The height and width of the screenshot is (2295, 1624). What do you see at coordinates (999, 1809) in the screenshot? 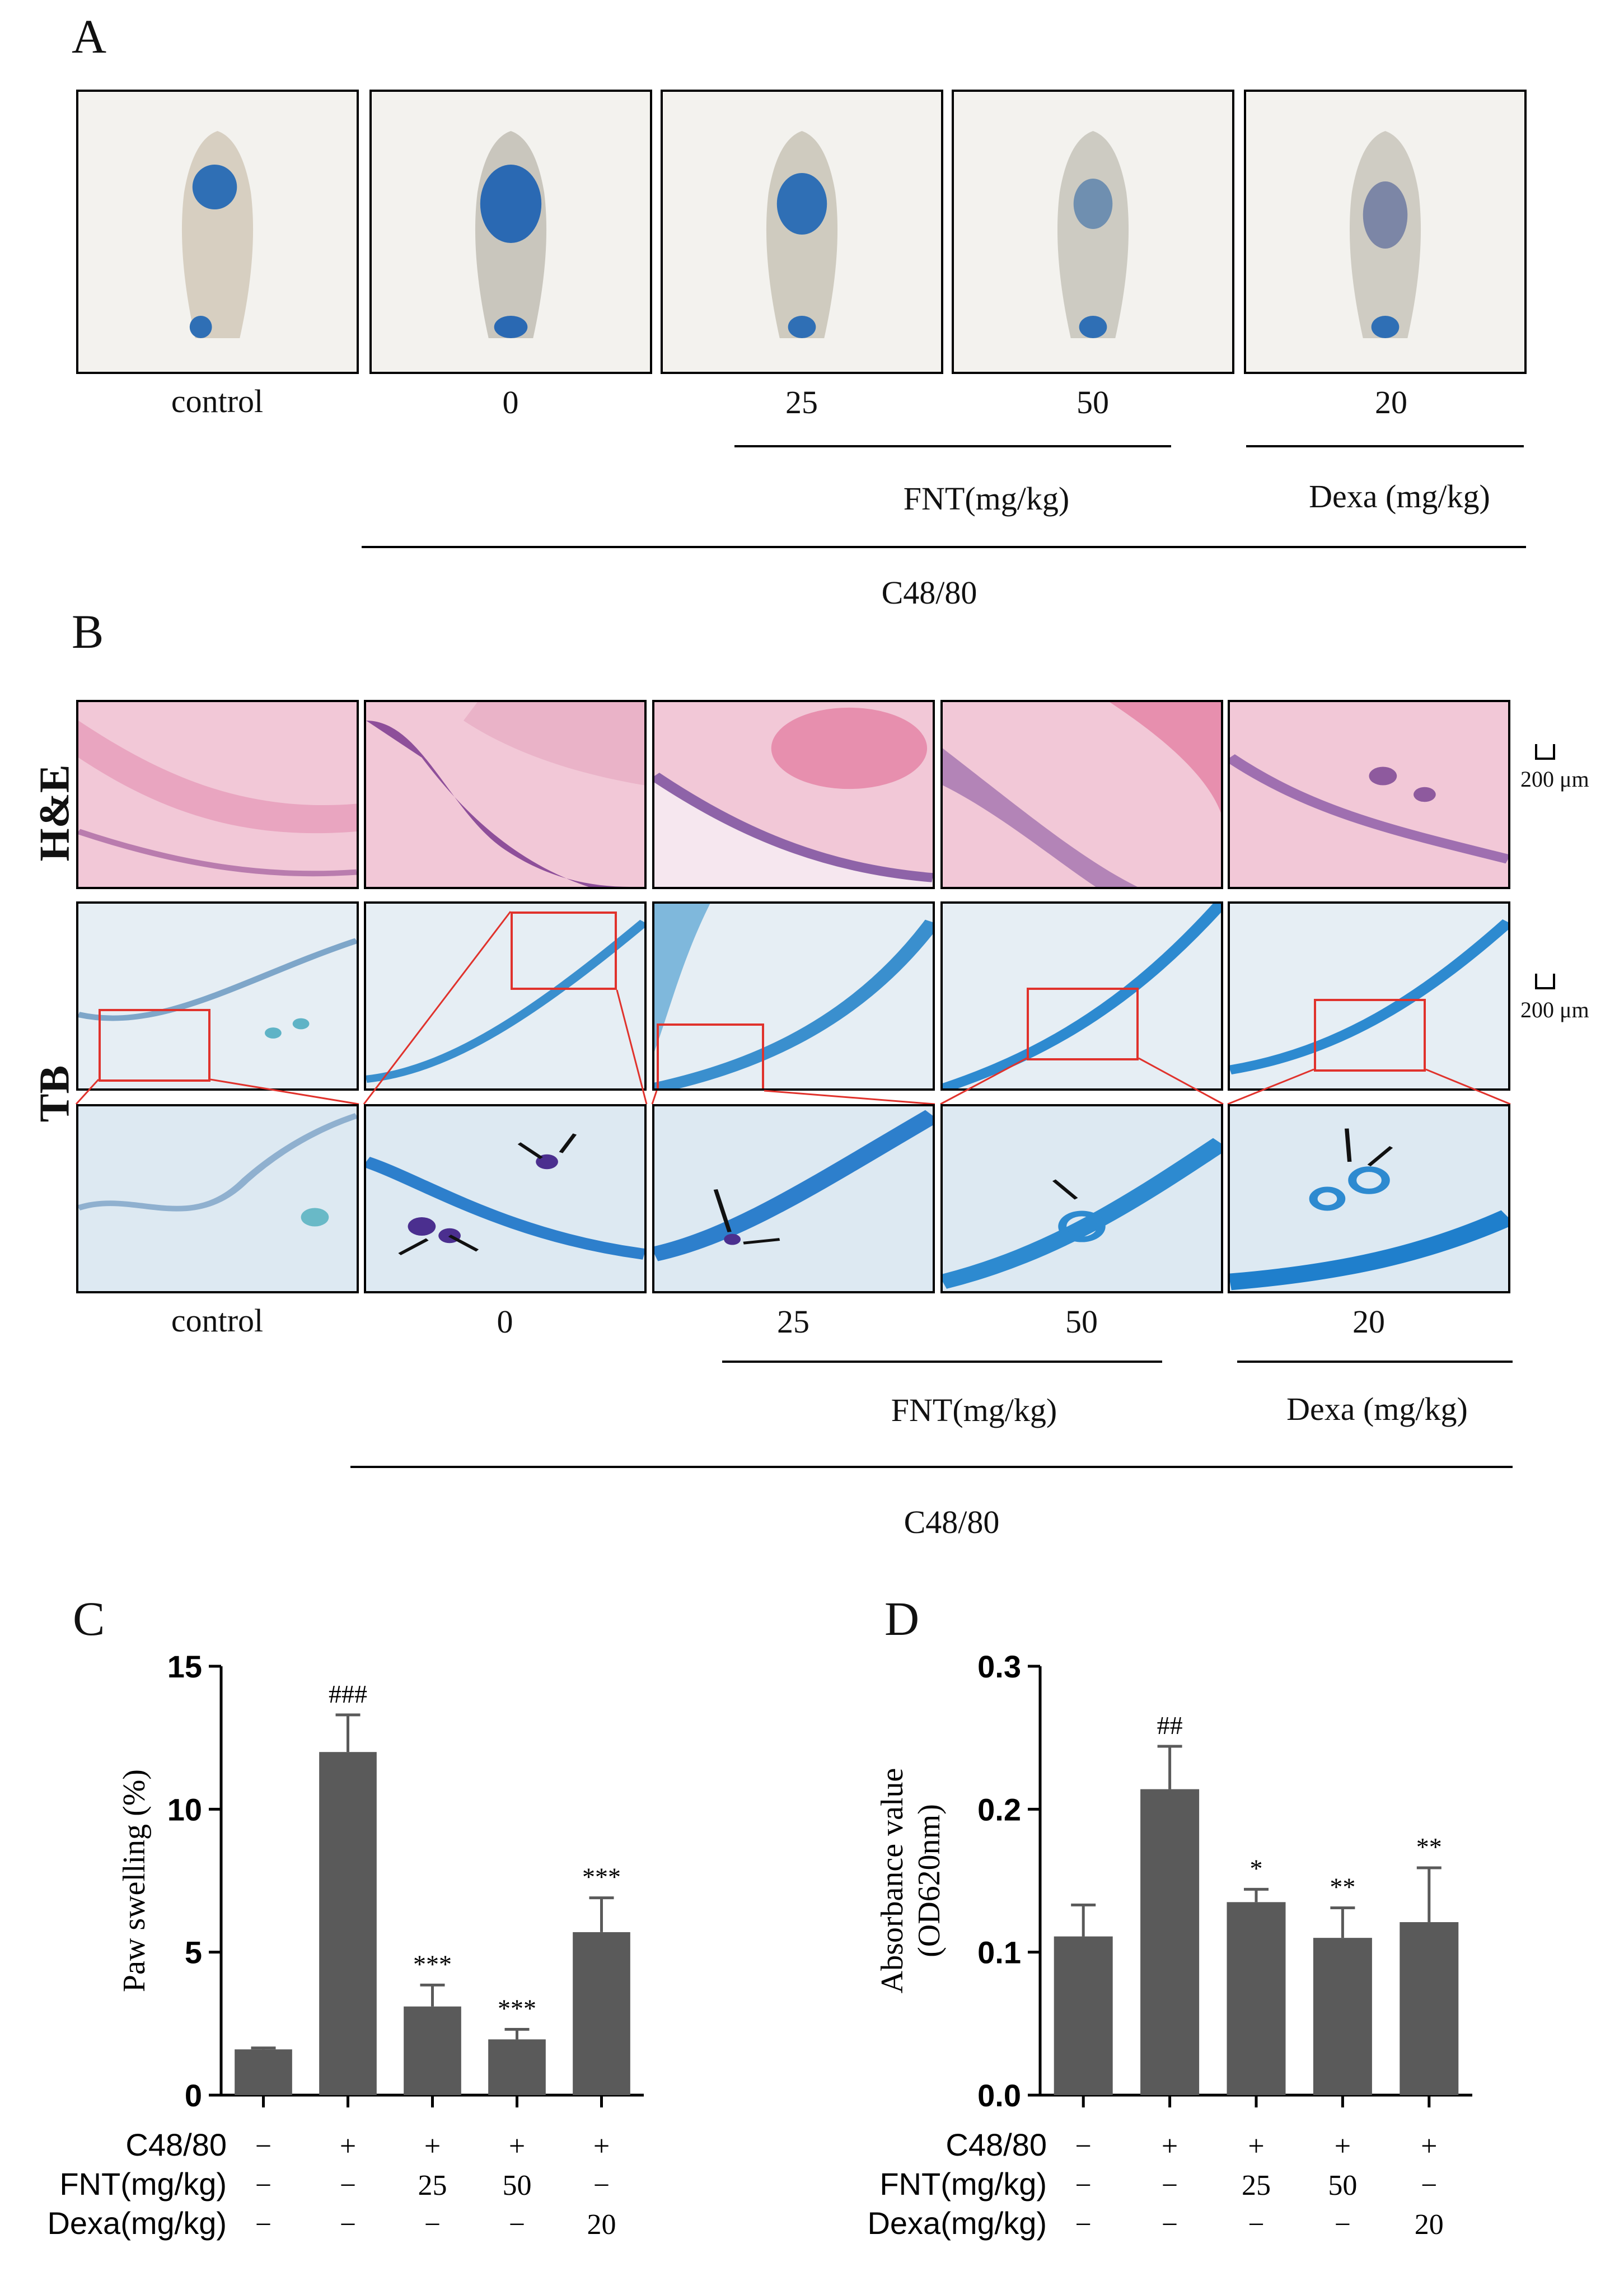
I see `y-tick-label: 0.2` at bounding box center [999, 1809].